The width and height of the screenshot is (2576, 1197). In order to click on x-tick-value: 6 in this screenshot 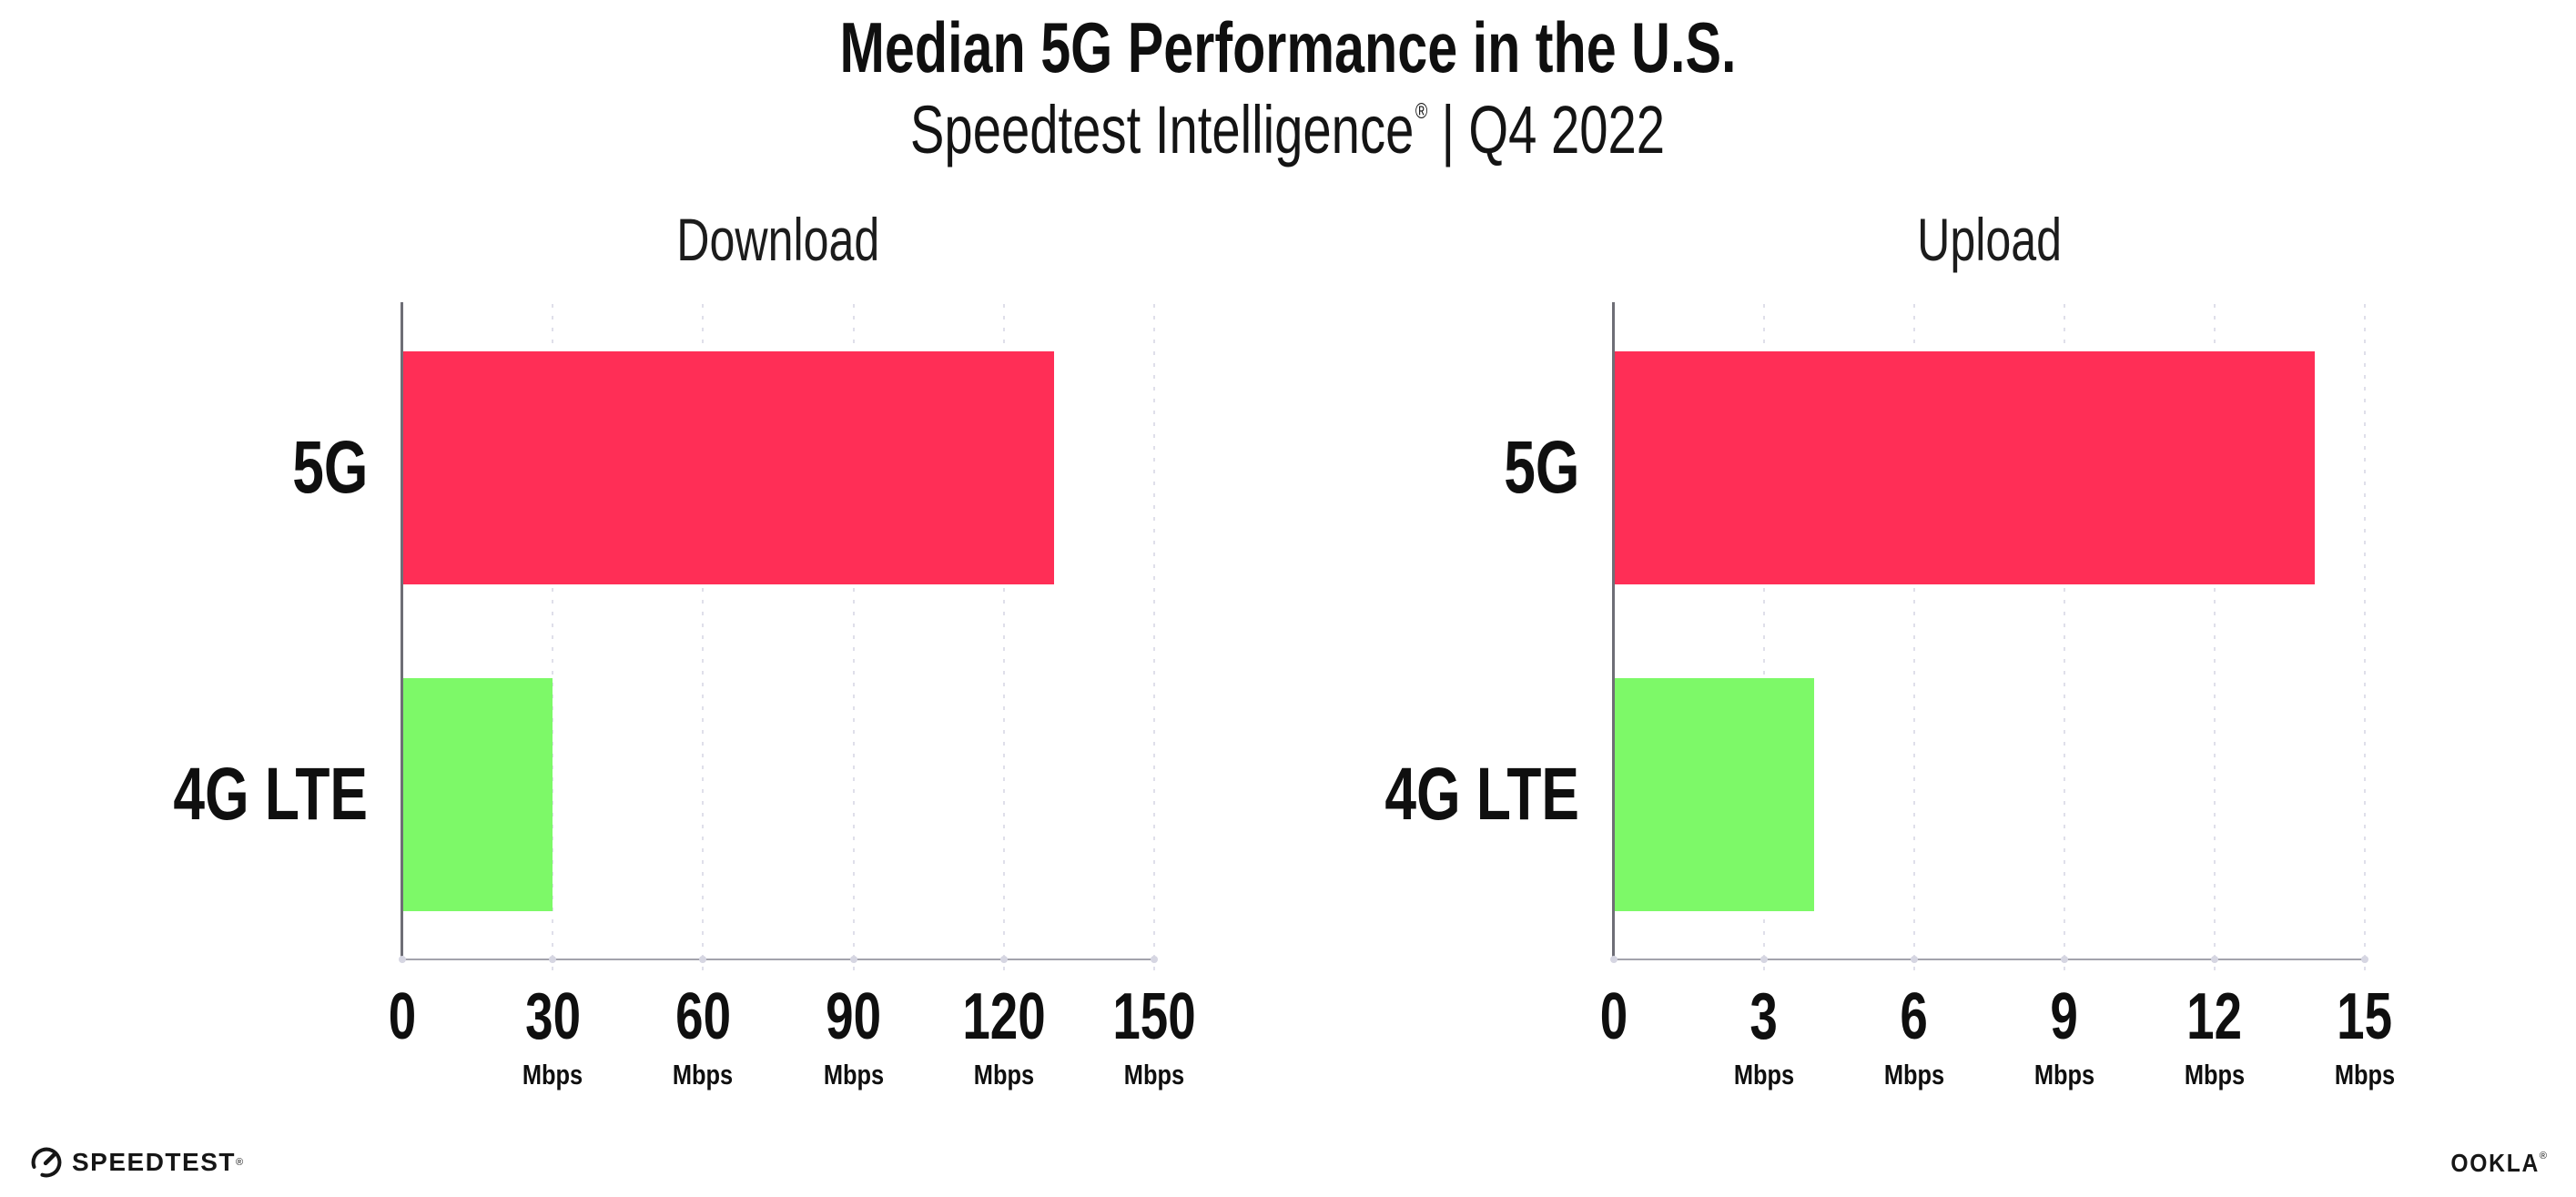, I will do `click(1914, 1017)`.